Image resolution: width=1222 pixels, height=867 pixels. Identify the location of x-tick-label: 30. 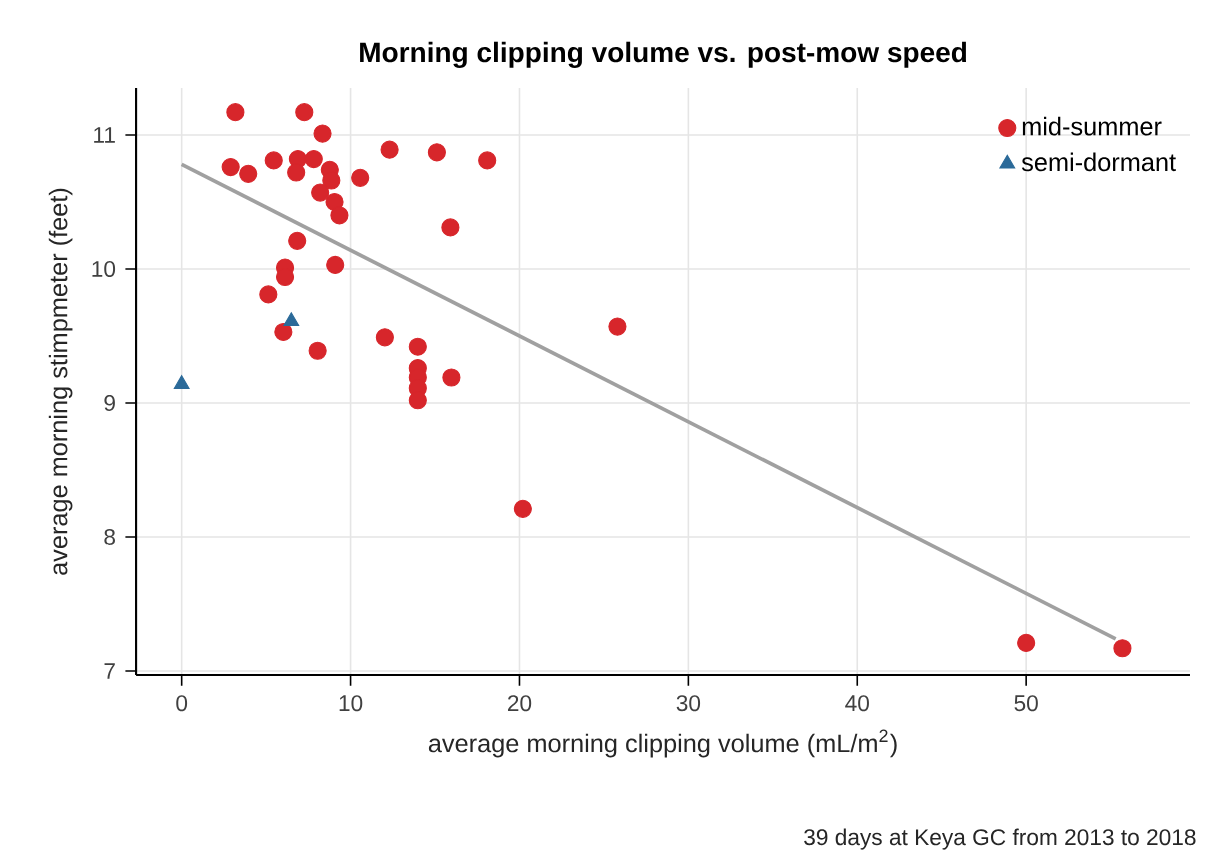
(688, 703).